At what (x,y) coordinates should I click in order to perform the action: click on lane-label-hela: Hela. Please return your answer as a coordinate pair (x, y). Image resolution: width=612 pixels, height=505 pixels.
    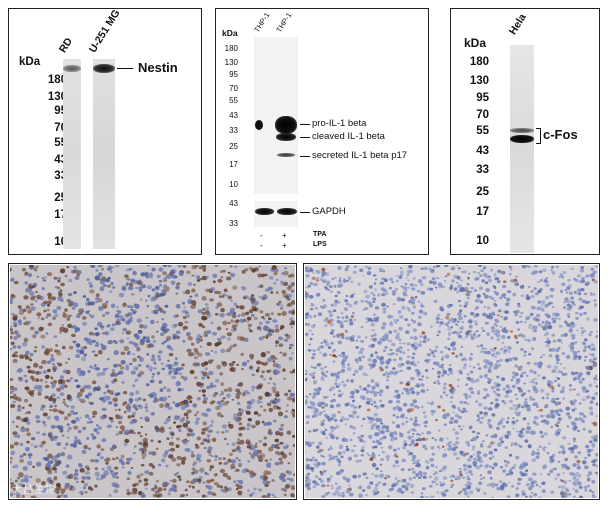
    Looking at the image, I should click on (517, 24).